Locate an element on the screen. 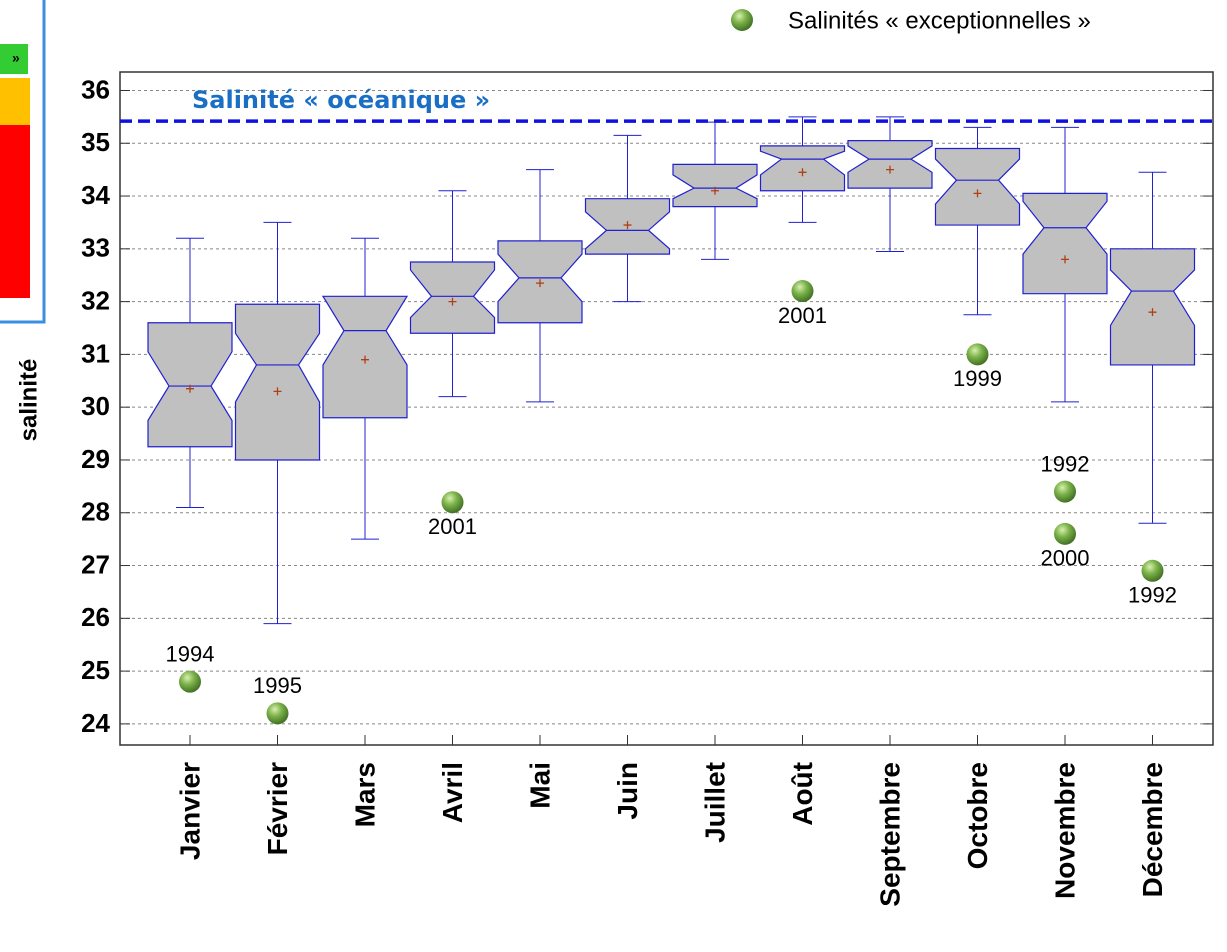  x-tick-label: Janvier is located at coordinates (189, 811).